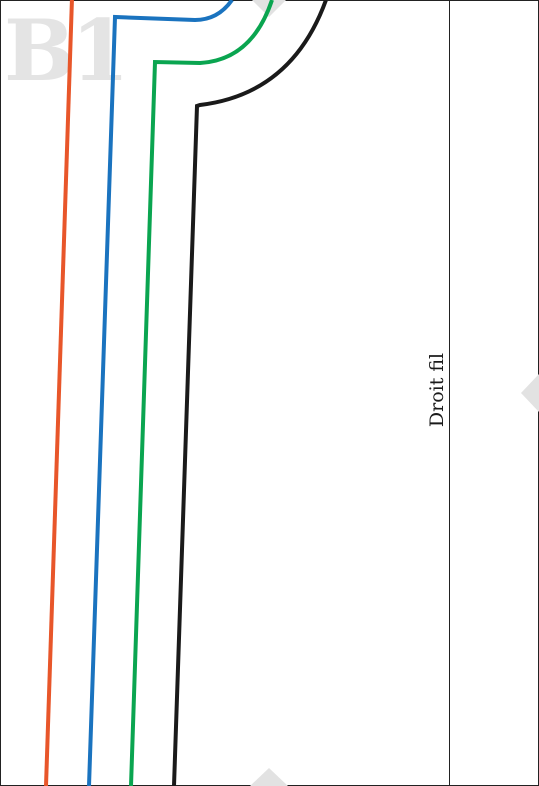 This screenshot has width=539, height=786. I want to click on page-label: B1, so click(64, 50).